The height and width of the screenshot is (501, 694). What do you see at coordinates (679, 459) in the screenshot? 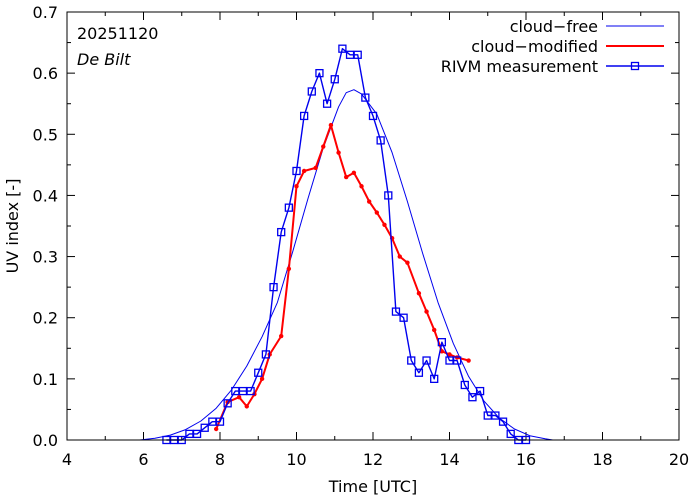
I see `x-tick-label: 20` at bounding box center [679, 459].